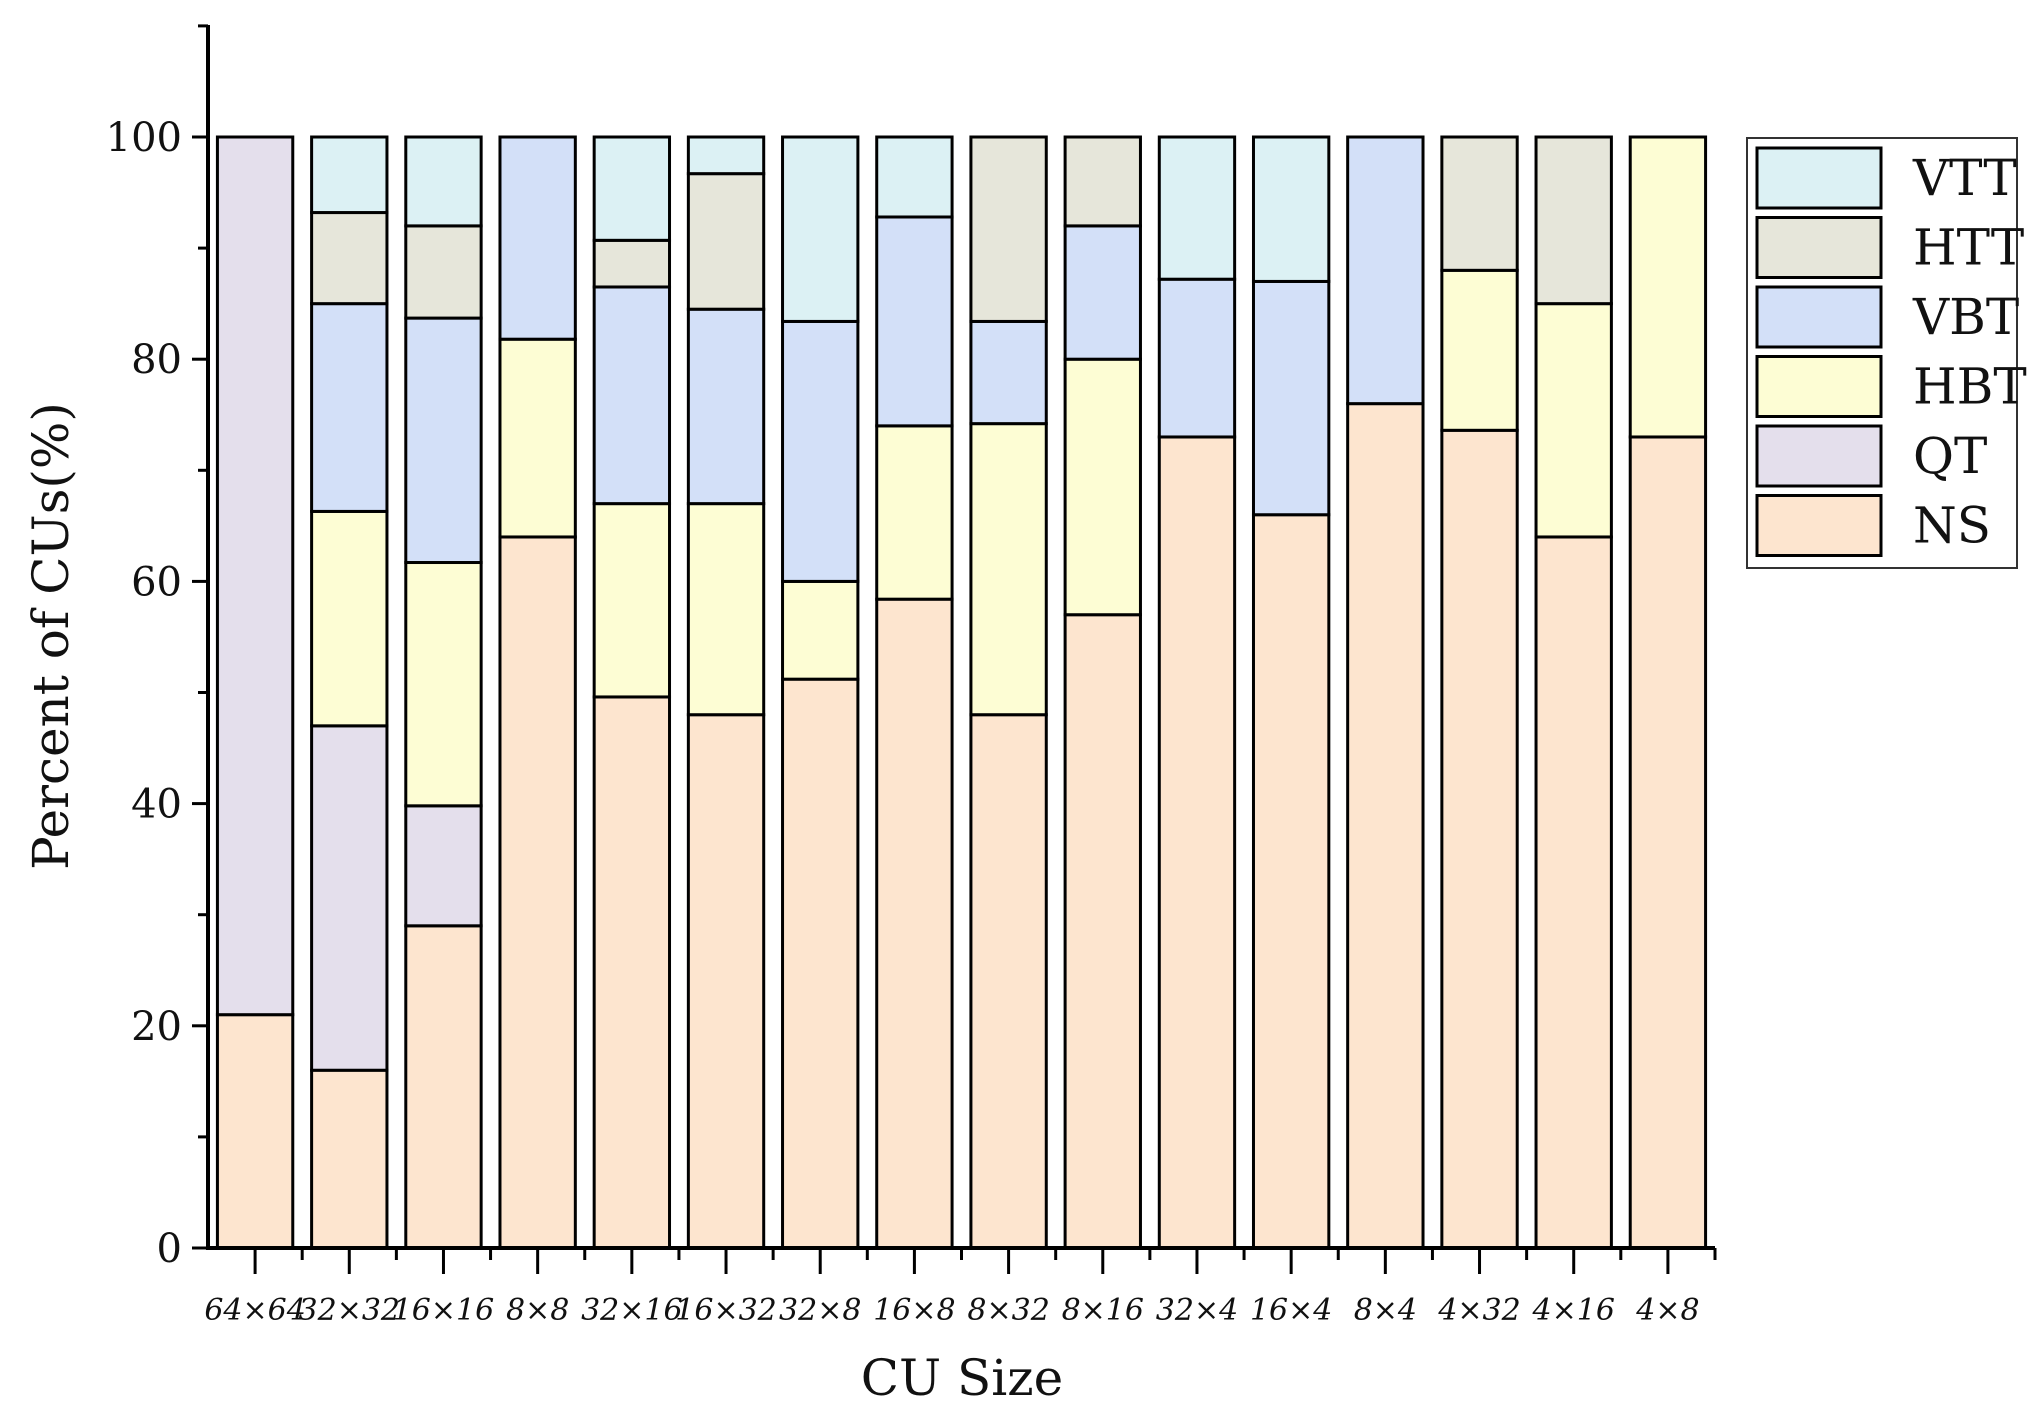  What do you see at coordinates (1952, 526) in the screenshot?
I see `legend-label-ns: NS` at bounding box center [1952, 526].